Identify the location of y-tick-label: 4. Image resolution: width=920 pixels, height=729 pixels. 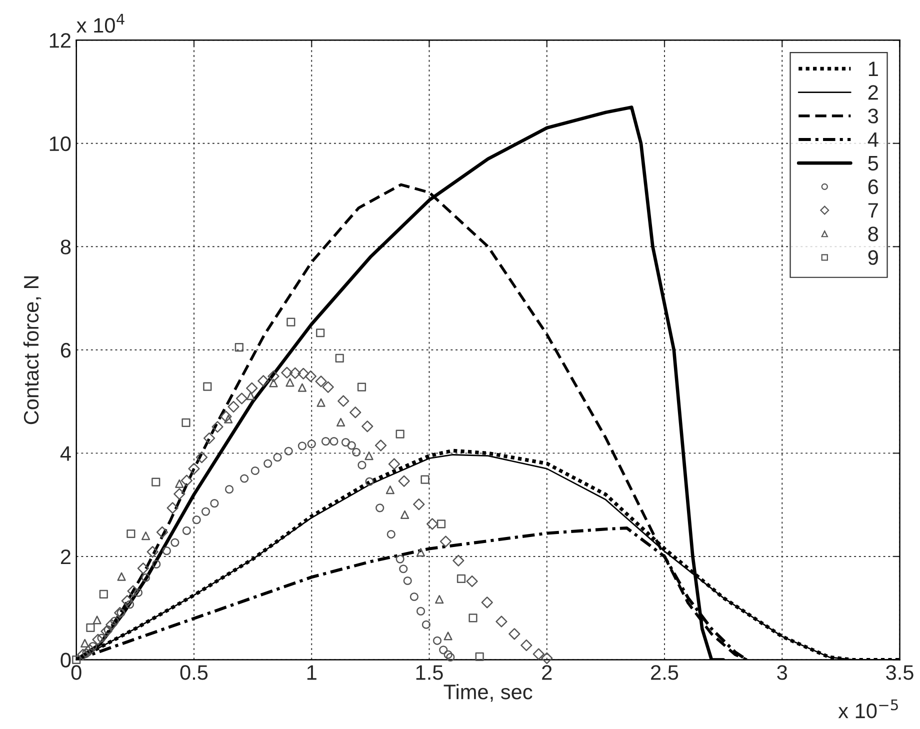
(65, 453).